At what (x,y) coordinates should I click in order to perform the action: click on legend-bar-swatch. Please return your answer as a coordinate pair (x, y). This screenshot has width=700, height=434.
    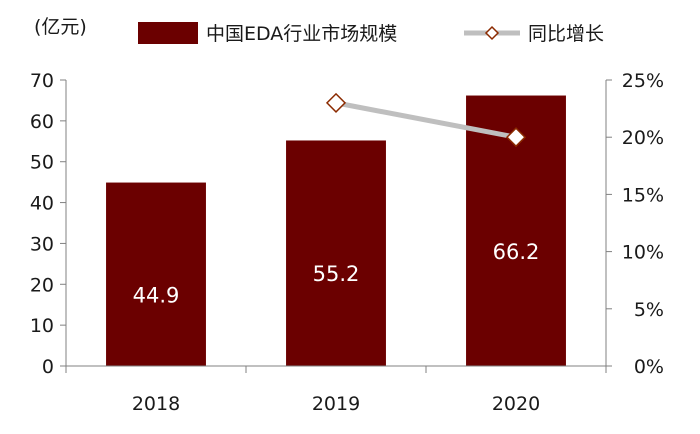
    Looking at the image, I should click on (168, 33).